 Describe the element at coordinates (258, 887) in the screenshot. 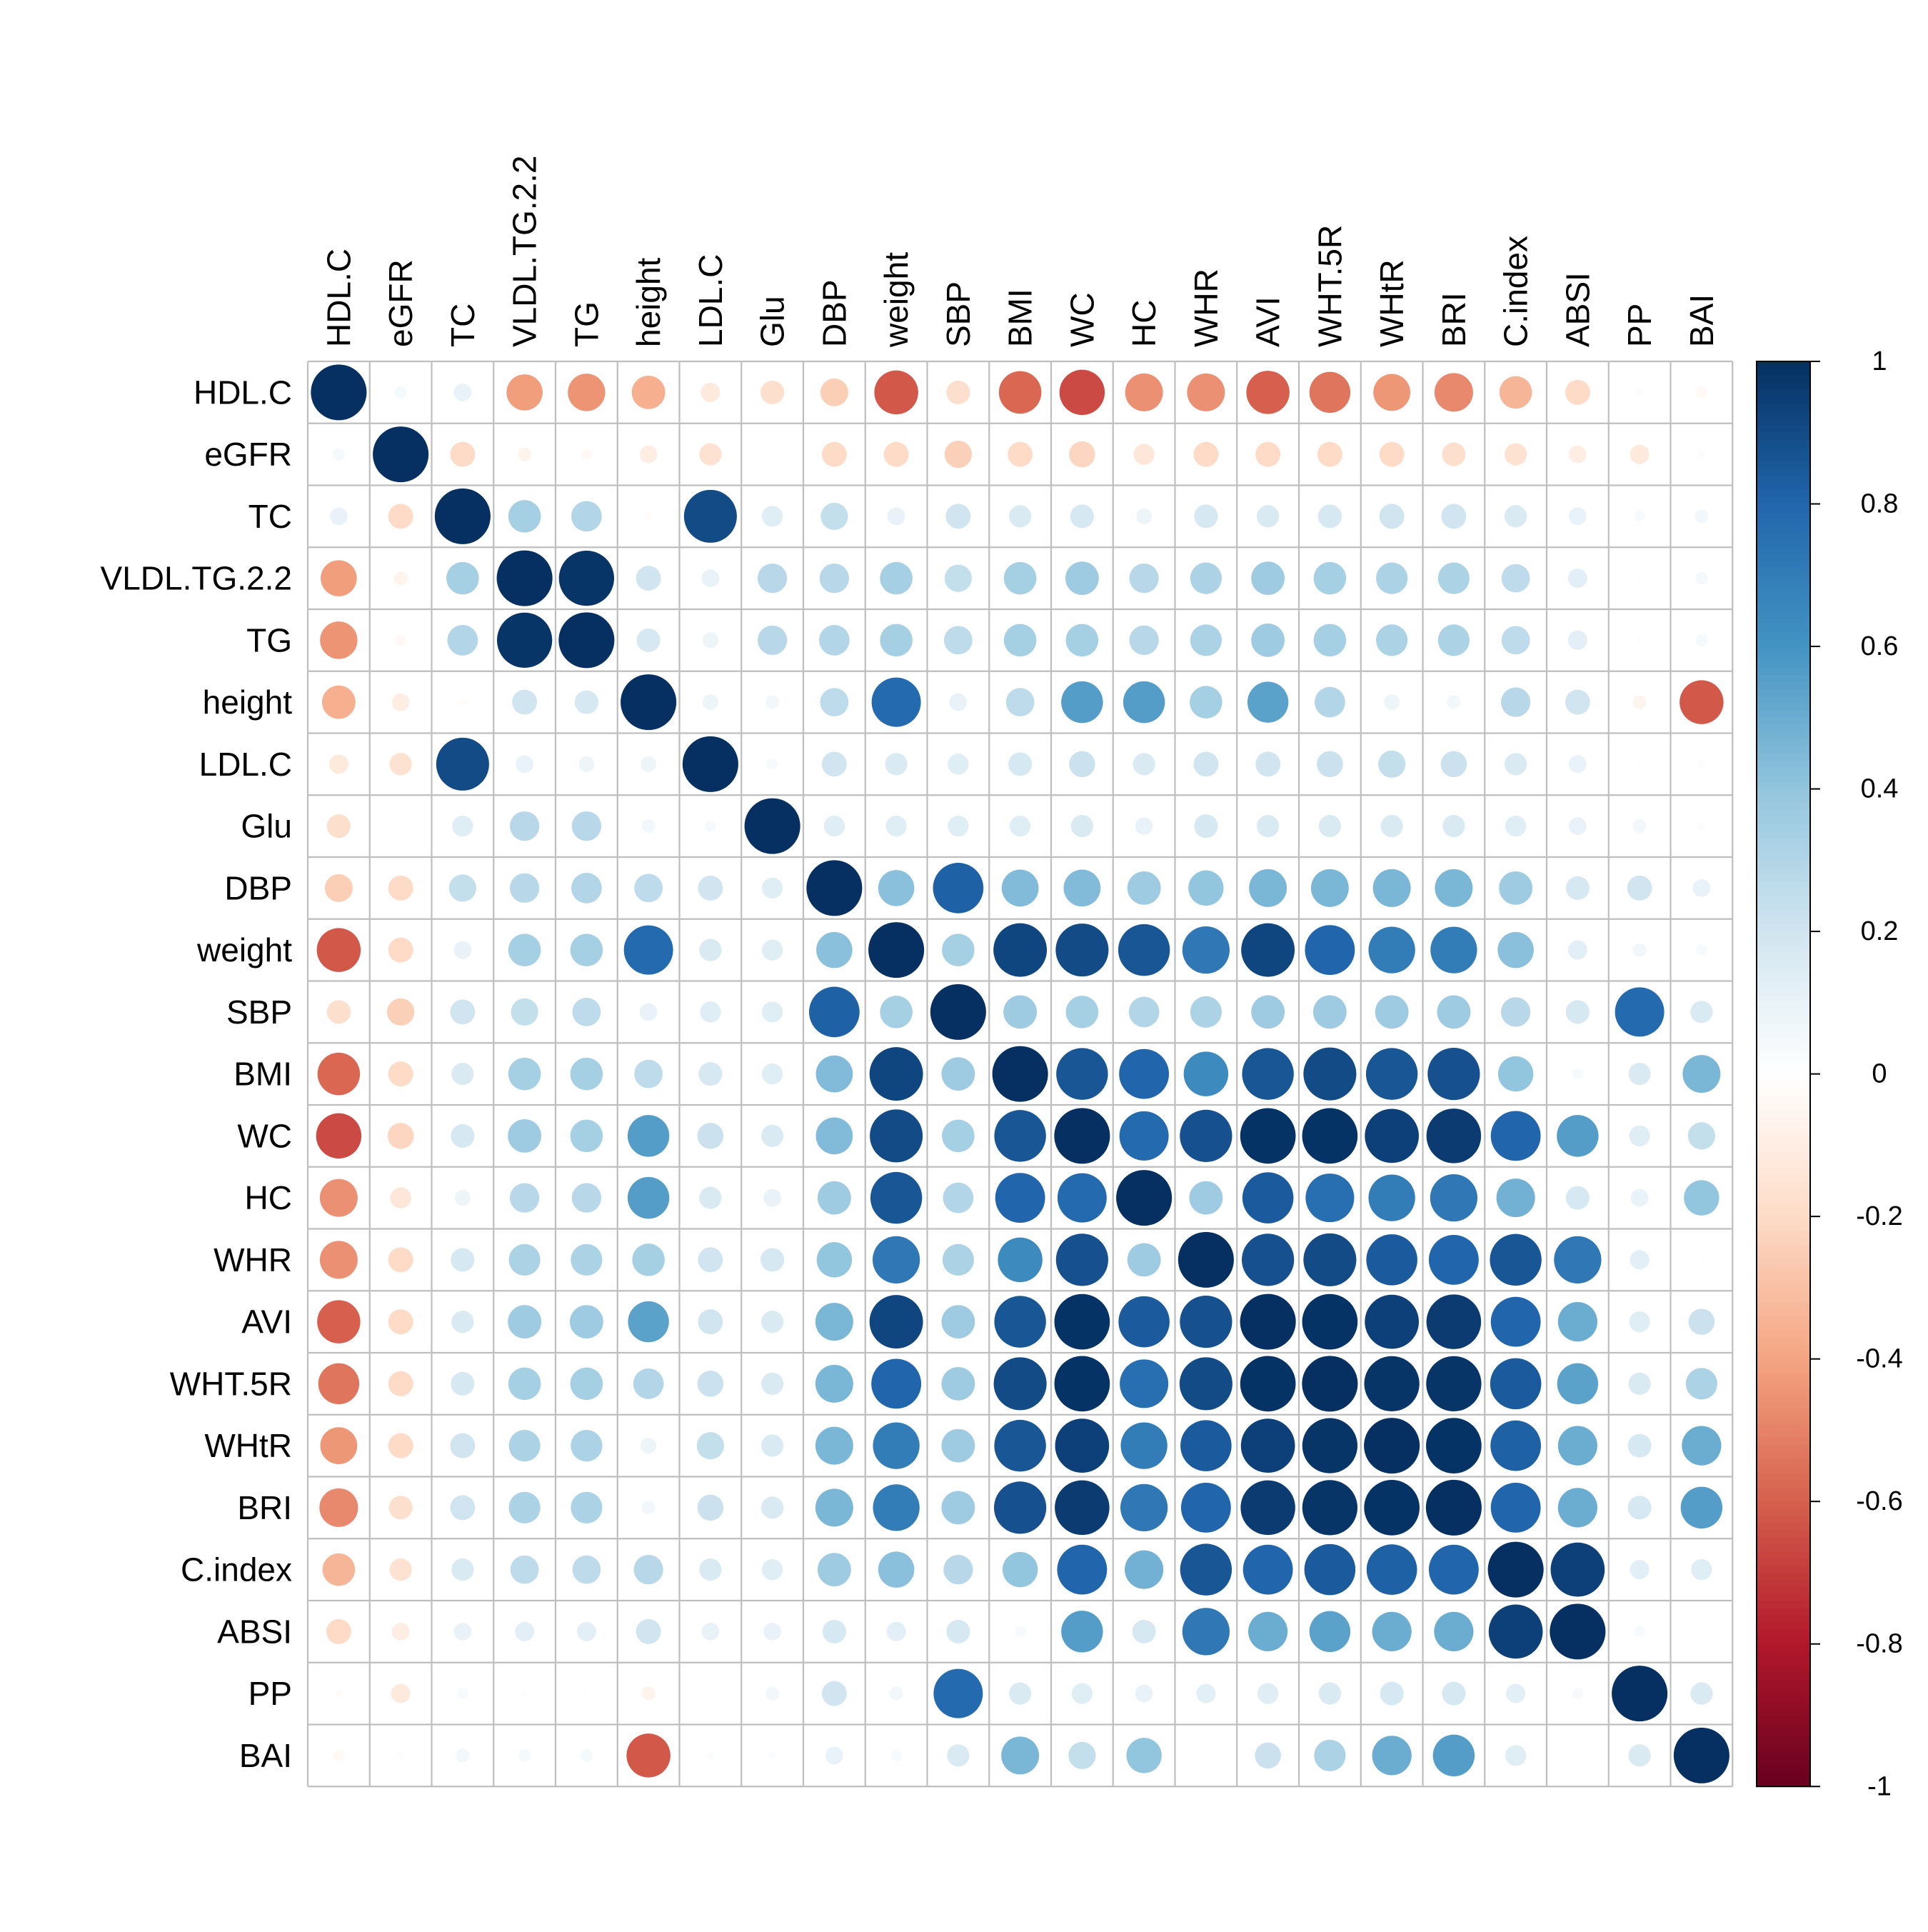

I see `row-label: DBP` at that location.